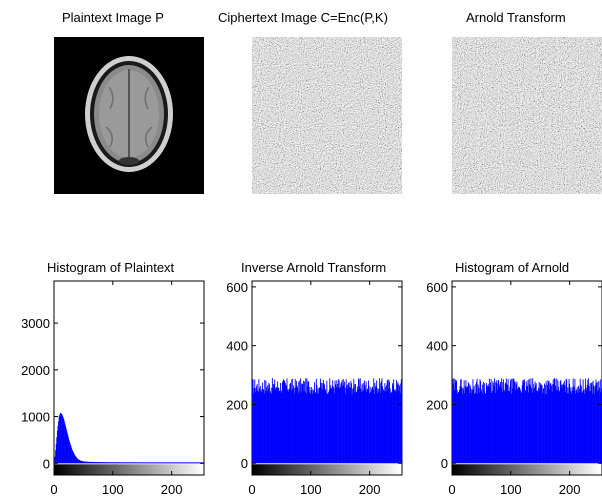  Describe the element at coordinates (527, 469) in the screenshot. I see `grayscale-colorbar` at that location.